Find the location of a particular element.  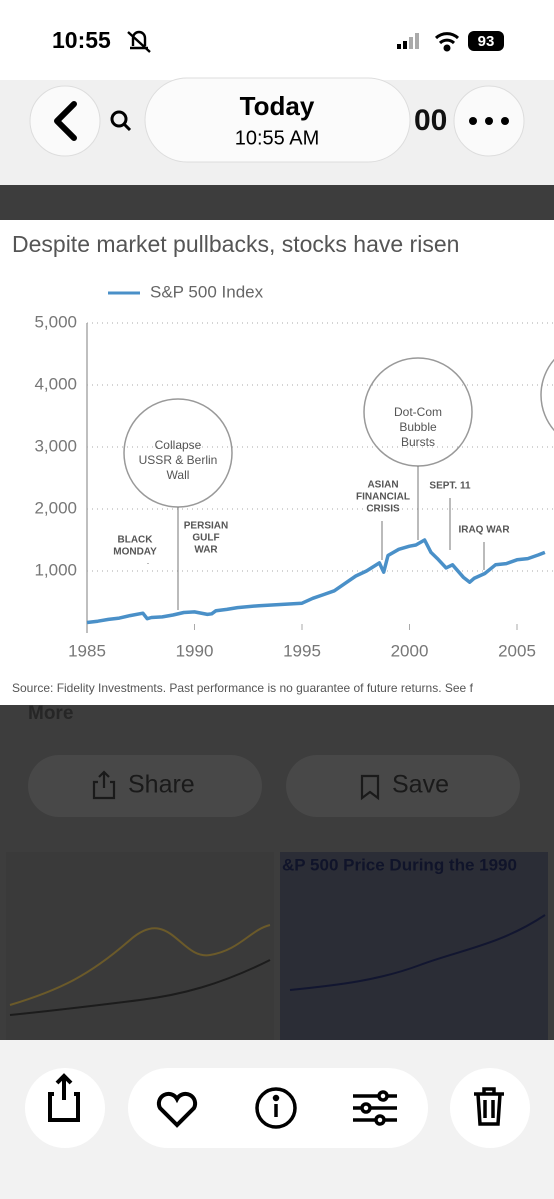

title-pill is located at coordinates (277, 120).